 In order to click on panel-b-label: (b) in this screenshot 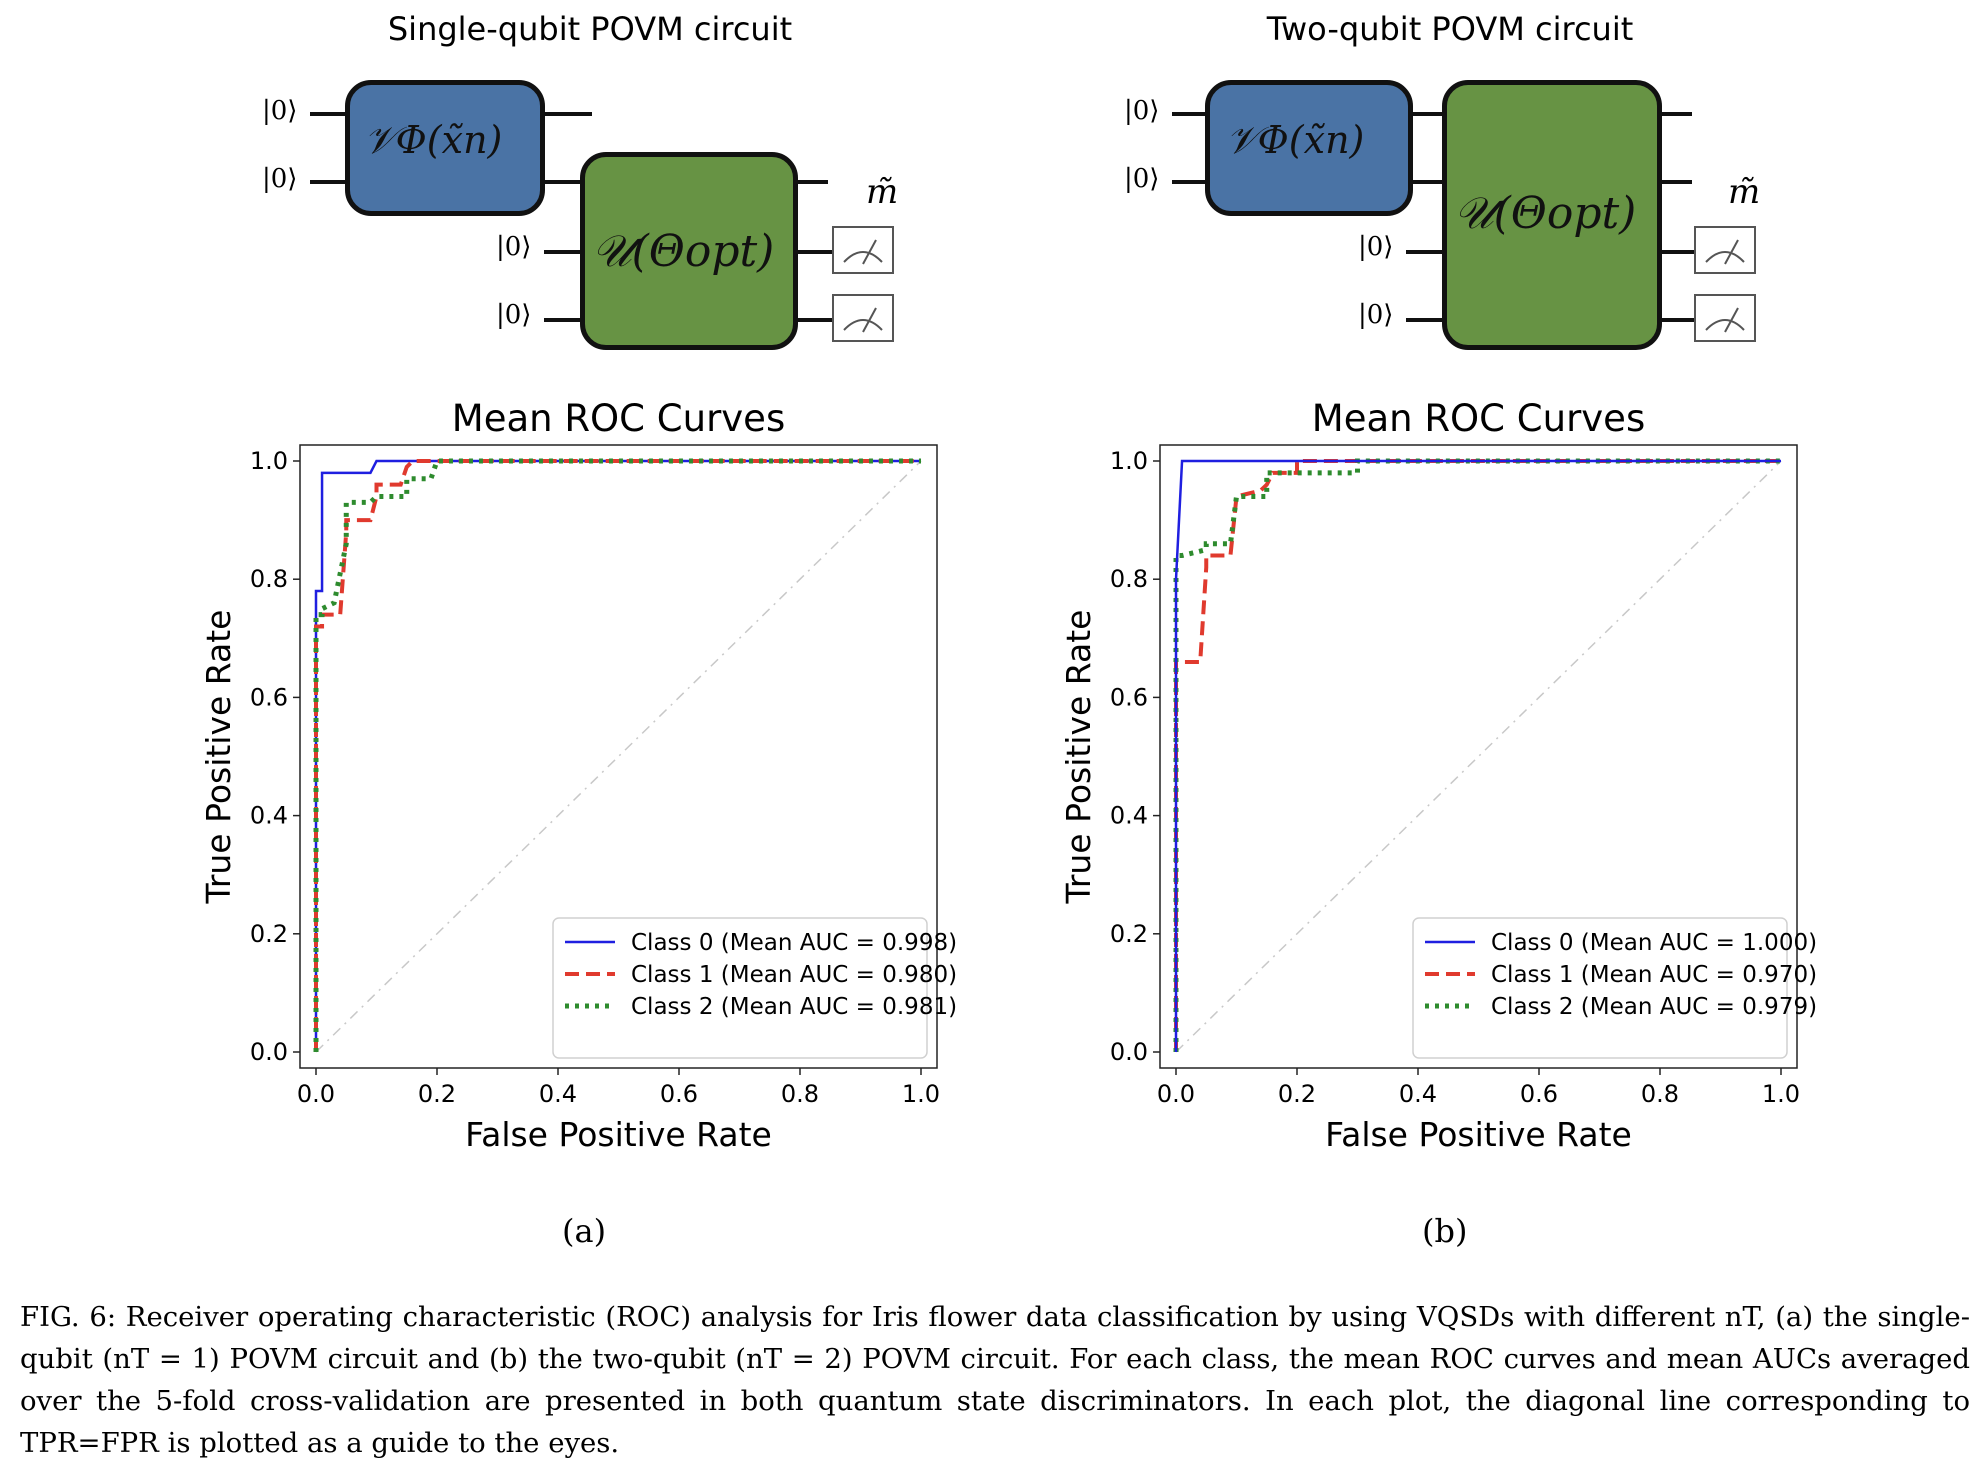, I will do `click(1445, 1231)`.